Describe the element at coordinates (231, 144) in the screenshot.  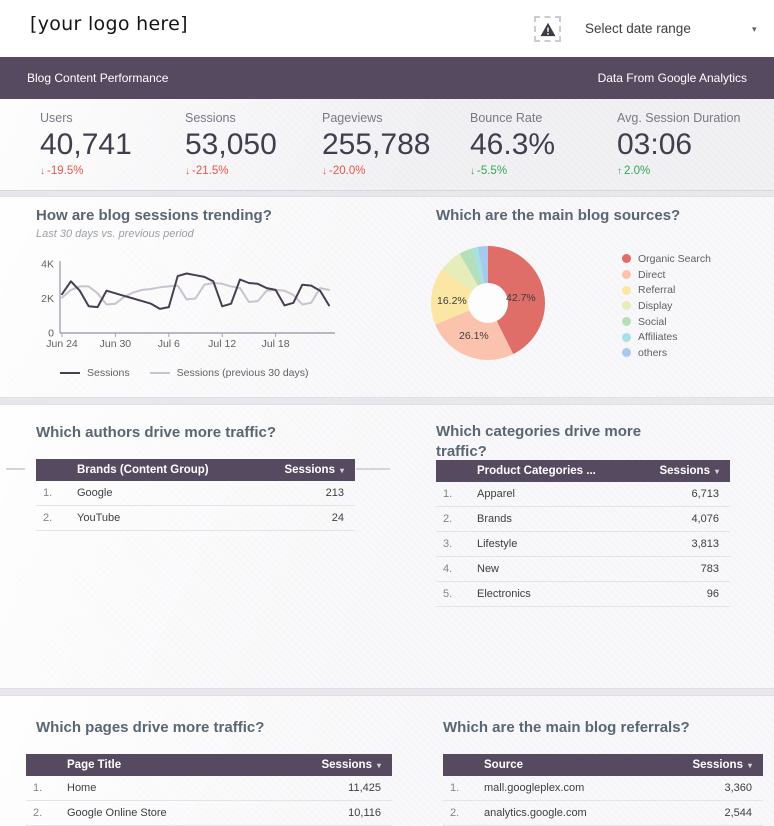
I see `kpi-value: 53,050` at that location.